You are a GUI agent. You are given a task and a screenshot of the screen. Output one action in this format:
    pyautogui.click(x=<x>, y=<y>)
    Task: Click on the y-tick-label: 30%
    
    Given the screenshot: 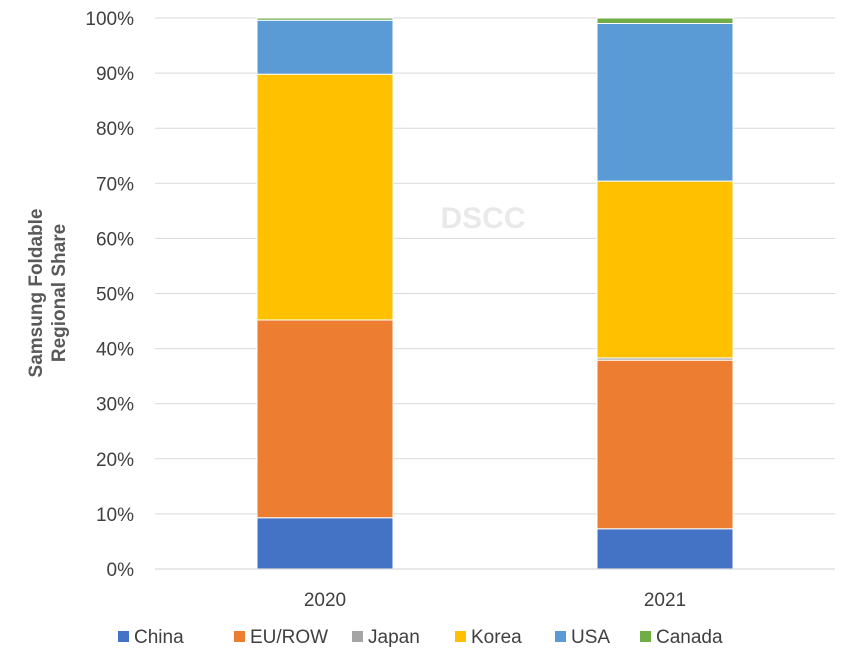 What is the action you would take?
    pyautogui.click(x=115, y=405)
    